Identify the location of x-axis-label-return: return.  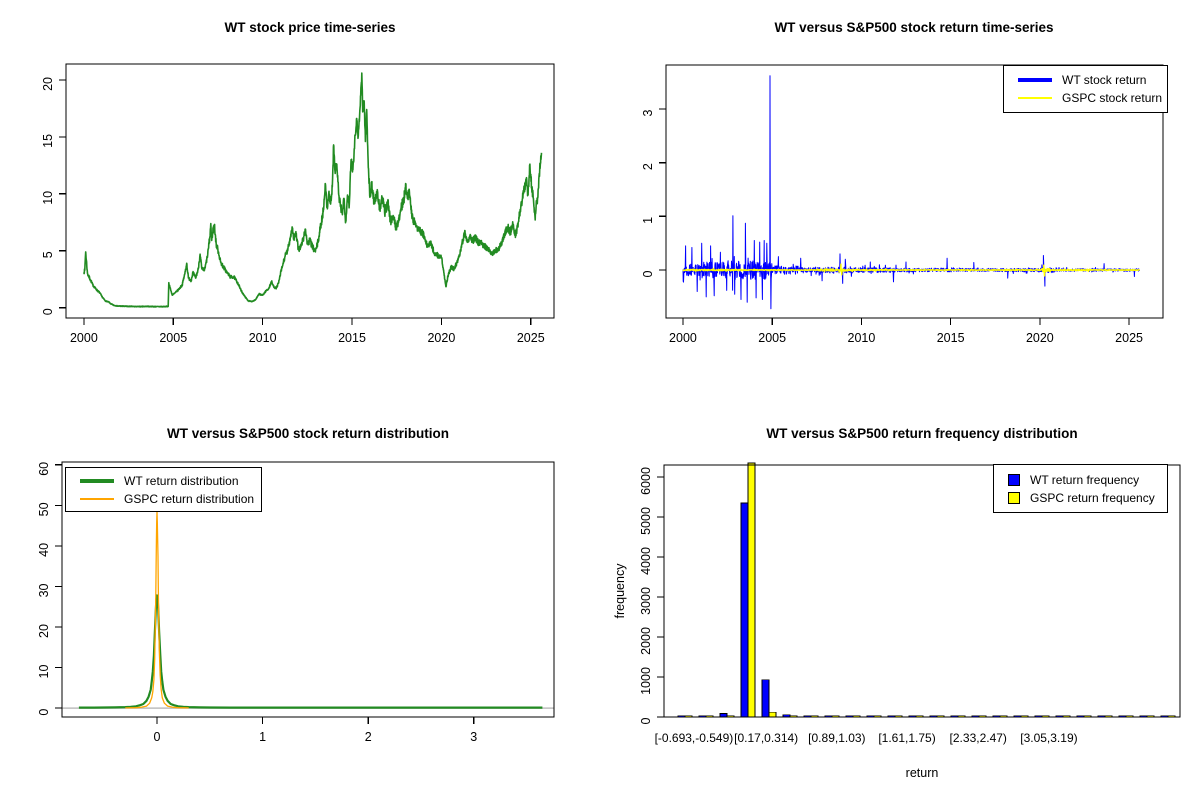
(922, 773).